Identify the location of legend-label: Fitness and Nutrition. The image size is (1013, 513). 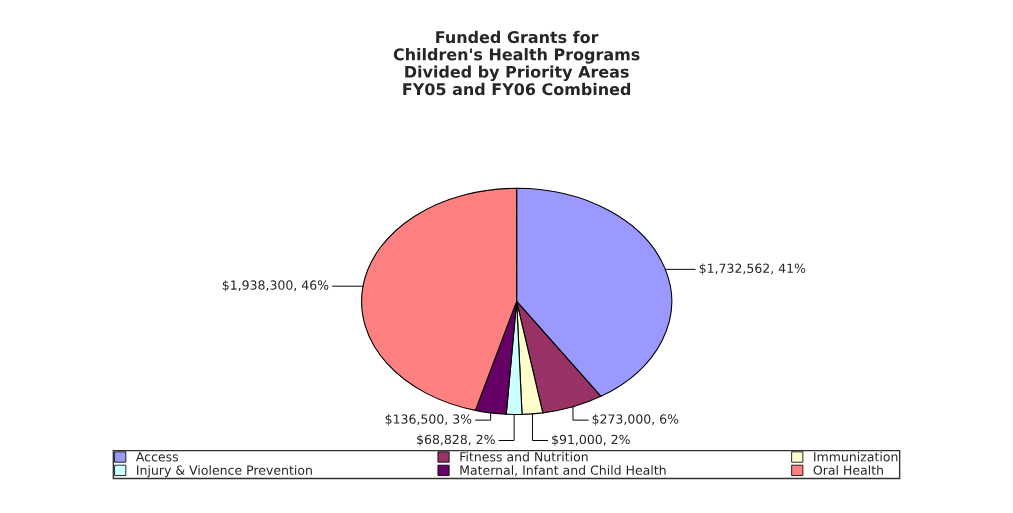
(524, 456).